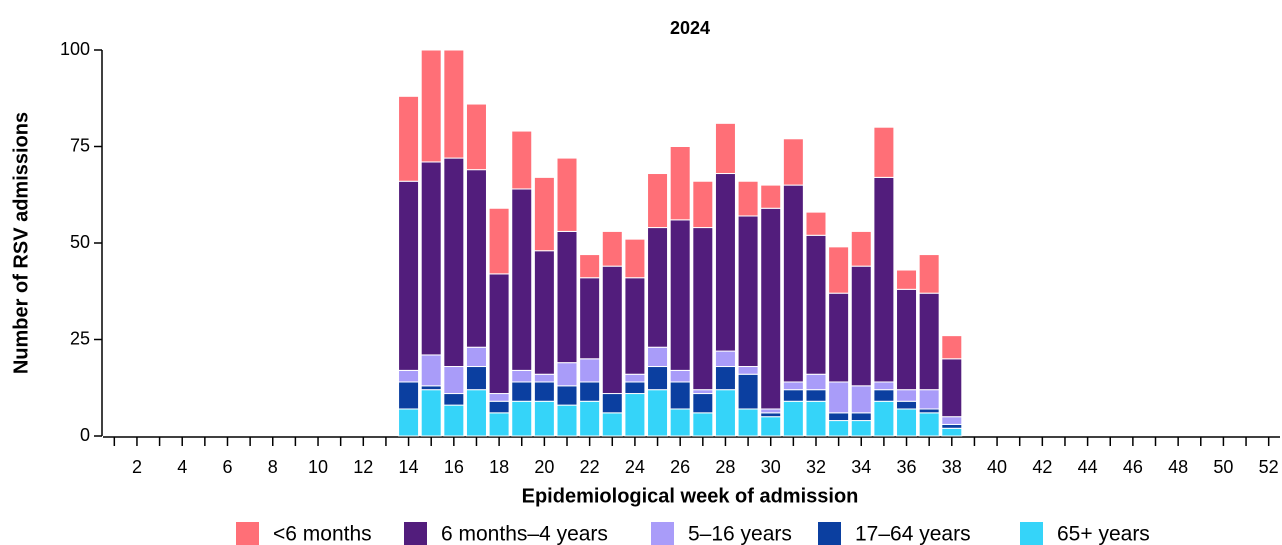 This screenshot has width=1282, height=545. Describe the element at coordinates (1103, 534) in the screenshot. I see `legend-label: 65+ years` at that location.